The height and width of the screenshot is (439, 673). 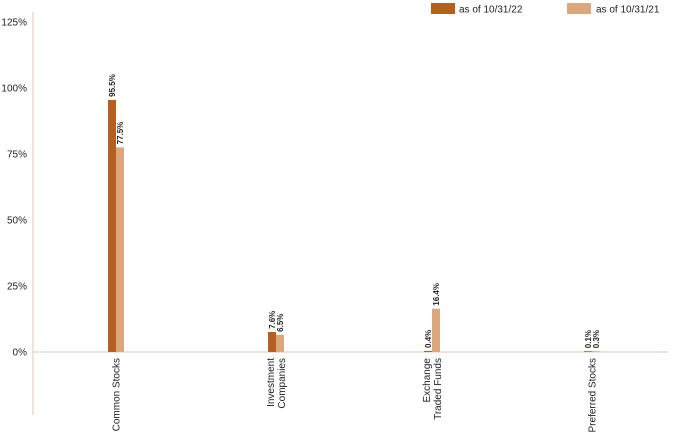 What do you see at coordinates (427, 380) in the screenshot?
I see `x-category-label: Exchange` at bounding box center [427, 380].